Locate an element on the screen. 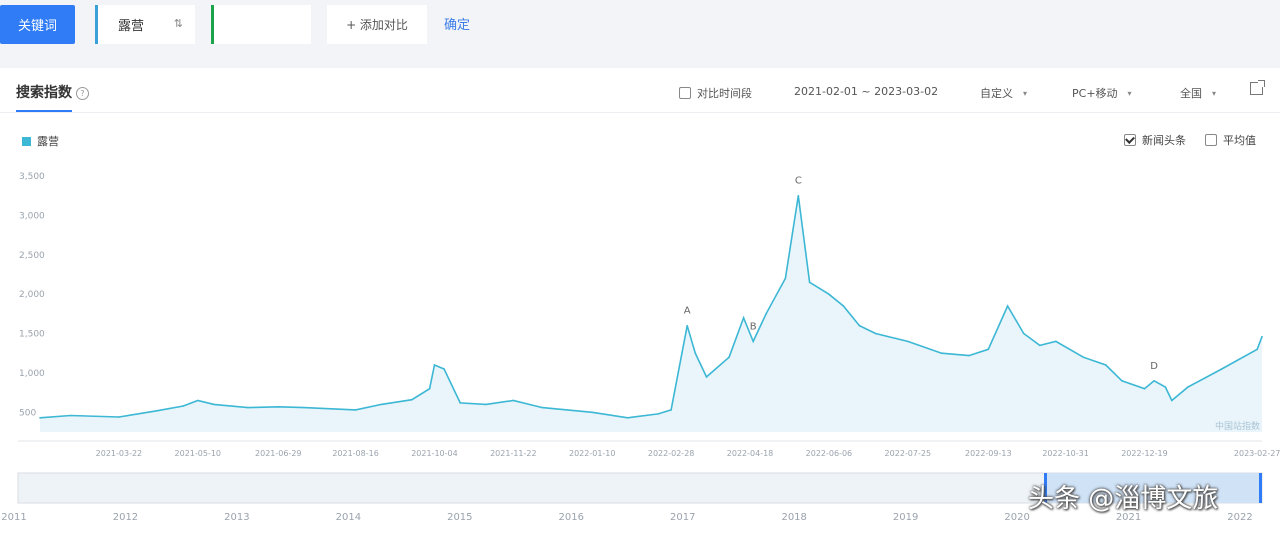 The height and width of the screenshot is (534, 1280). x-tick-label: 2021-05-10 is located at coordinates (198, 453).